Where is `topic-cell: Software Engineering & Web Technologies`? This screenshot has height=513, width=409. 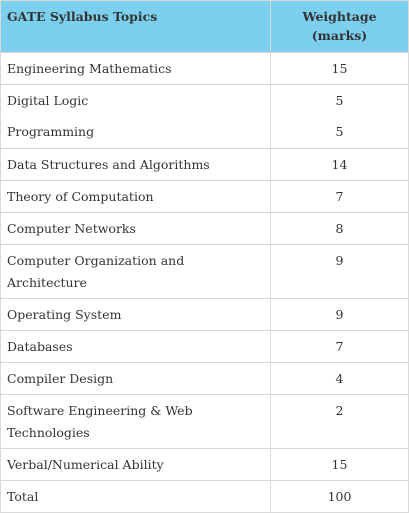 topic-cell: Software Engineering & Web Technologies is located at coordinates (135, 421).